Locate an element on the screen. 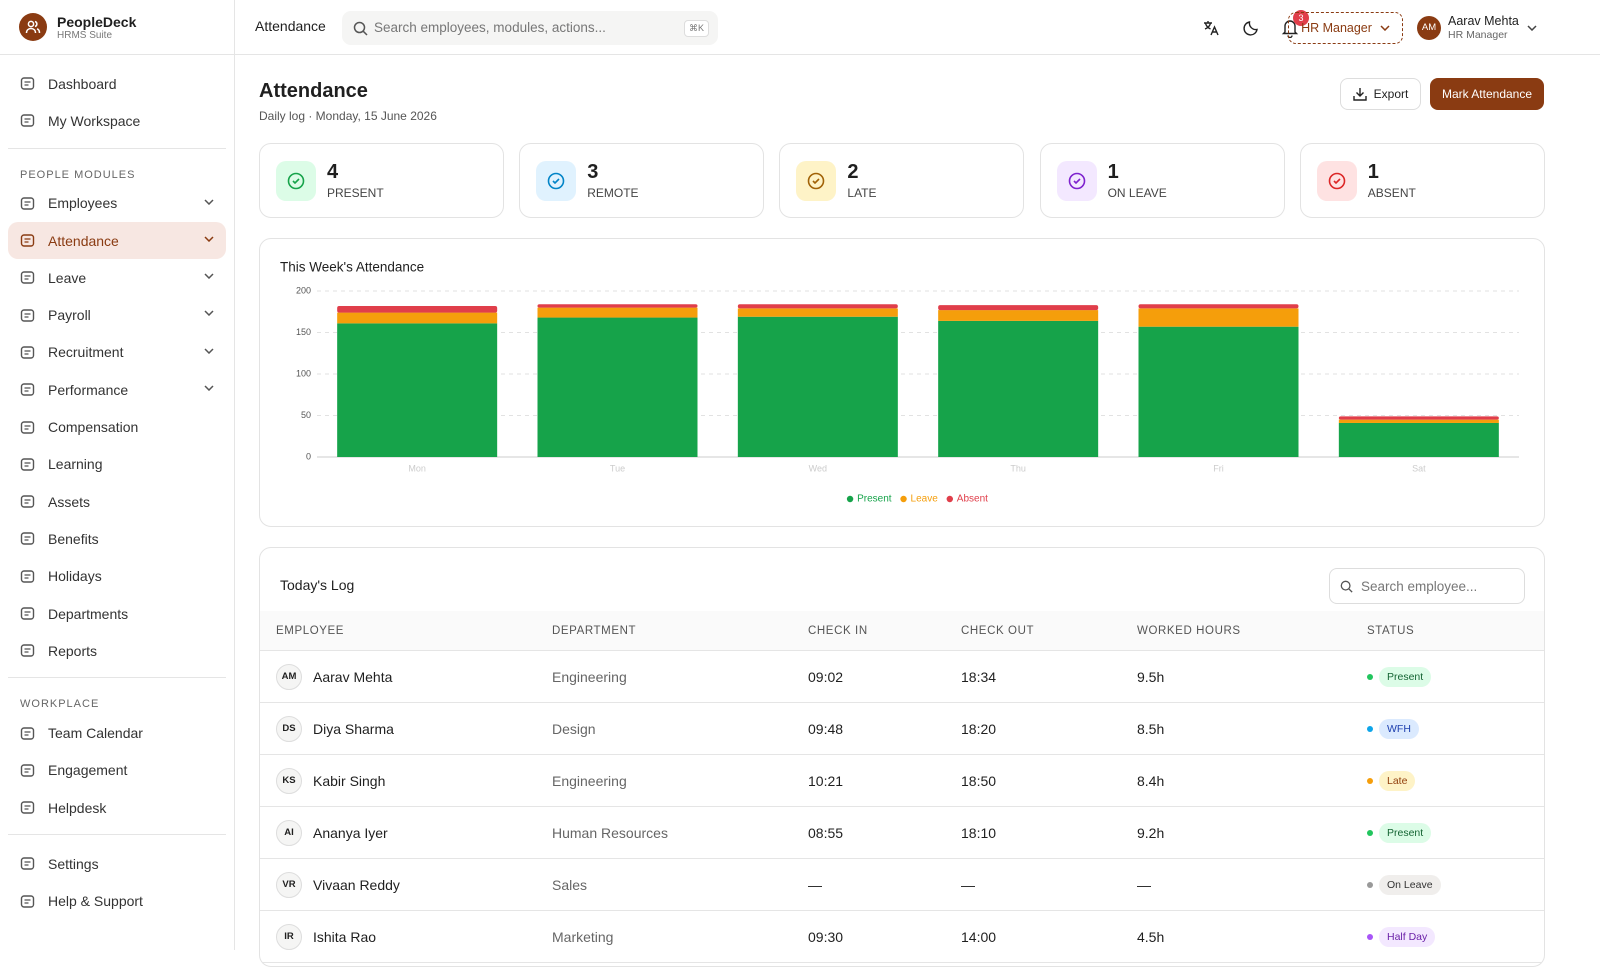  legend-label: Present is located at coordinates (874, 499).